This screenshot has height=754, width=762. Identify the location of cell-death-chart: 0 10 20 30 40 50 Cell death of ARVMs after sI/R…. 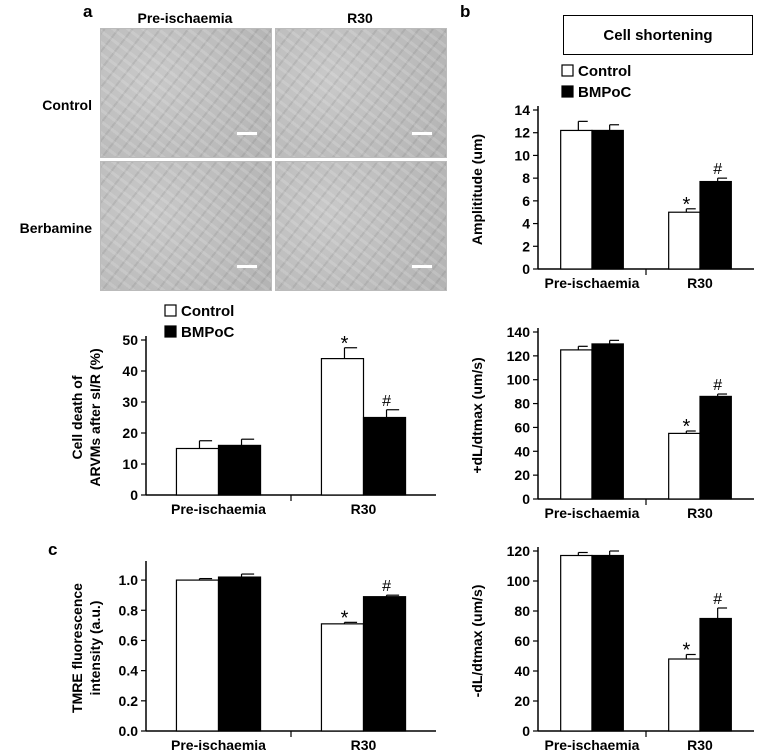
(252, 410).